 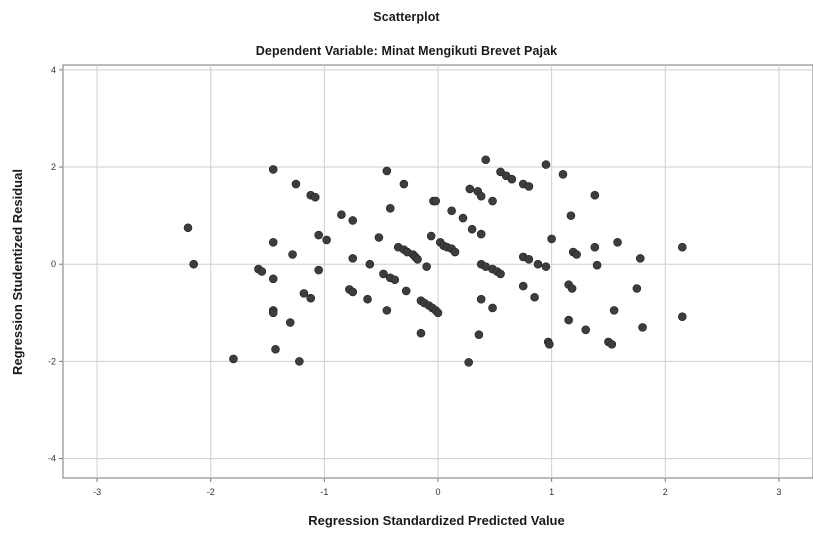 I want to click on x-tick-label: 0, so click(x=437, y=492).